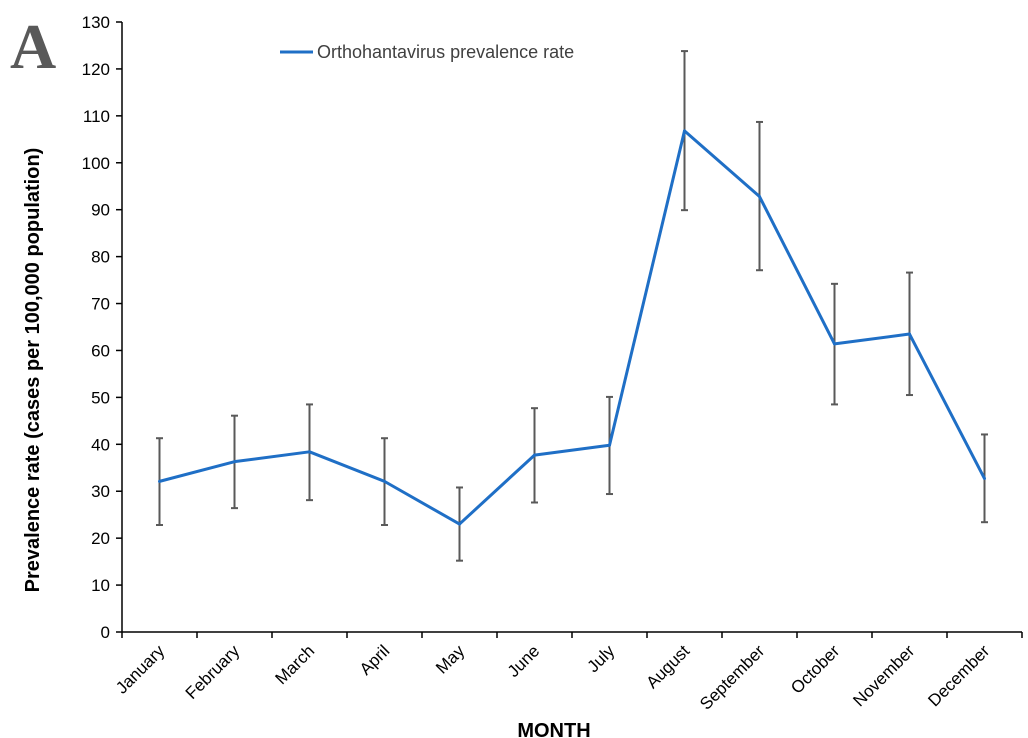 This screenshot has width=1028, height=738. Describe the element at coordinates (100, 304) in the screenshot. I see `y-tick-label: 70` at that location.